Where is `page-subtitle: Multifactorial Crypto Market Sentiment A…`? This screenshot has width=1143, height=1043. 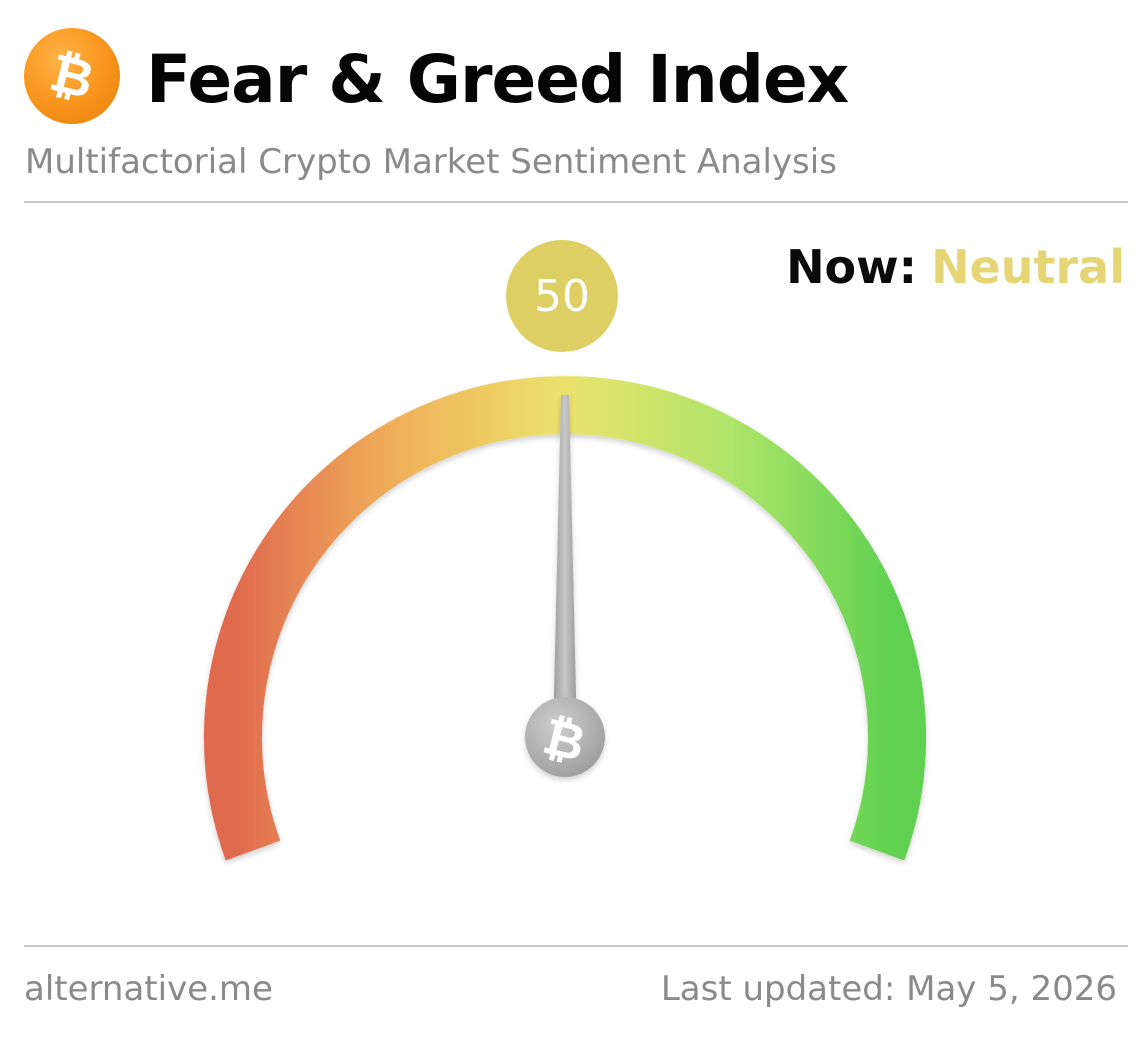 page-subtitle: Multifactorial Crypto Market Sentiment A… is located at coordinates (431, 162).